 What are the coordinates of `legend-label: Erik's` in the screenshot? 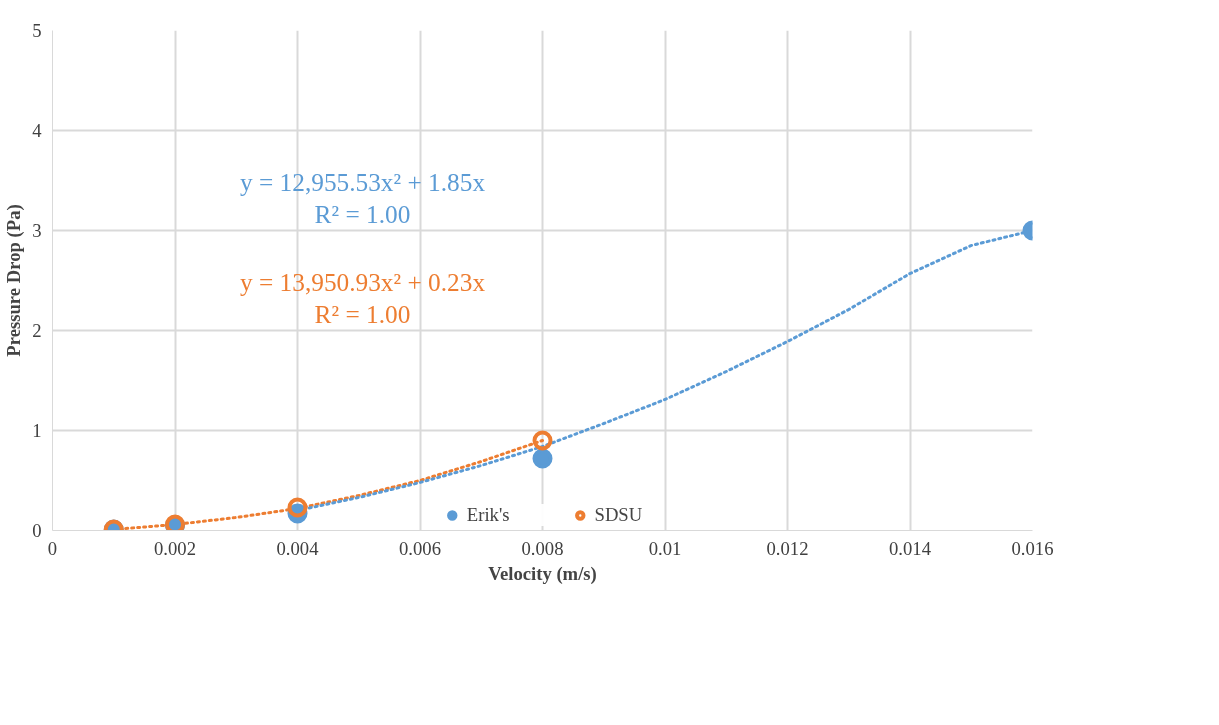 It's located at (488, 515).